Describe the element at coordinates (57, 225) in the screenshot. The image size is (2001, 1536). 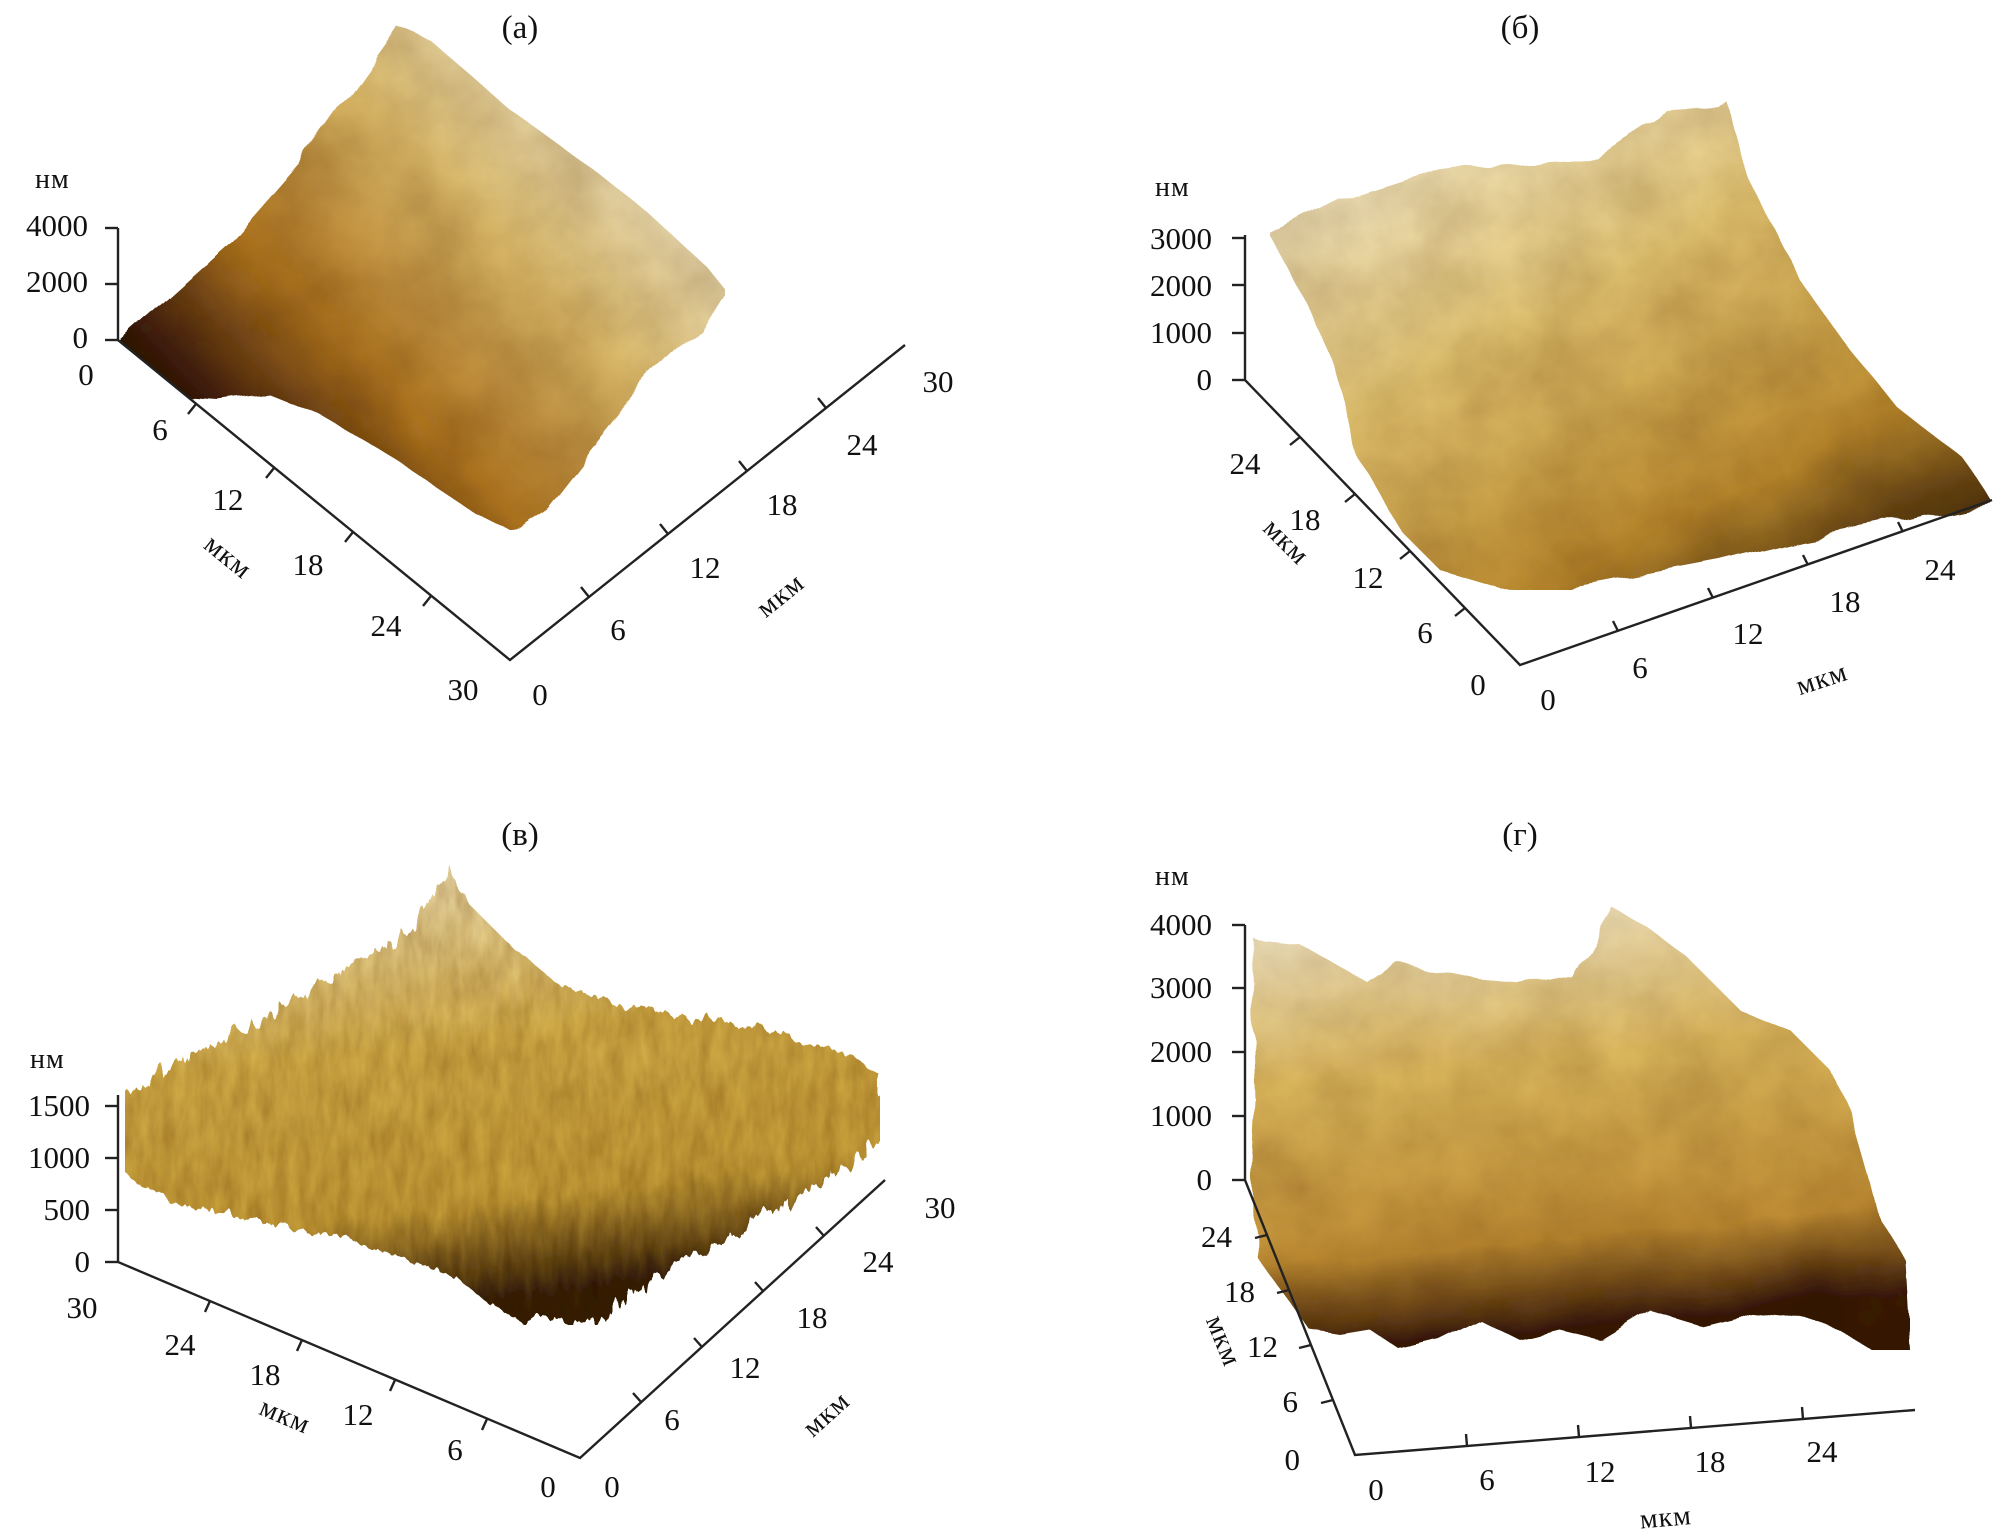
I see `panel-a-z-tick-2: 4000` at that location.